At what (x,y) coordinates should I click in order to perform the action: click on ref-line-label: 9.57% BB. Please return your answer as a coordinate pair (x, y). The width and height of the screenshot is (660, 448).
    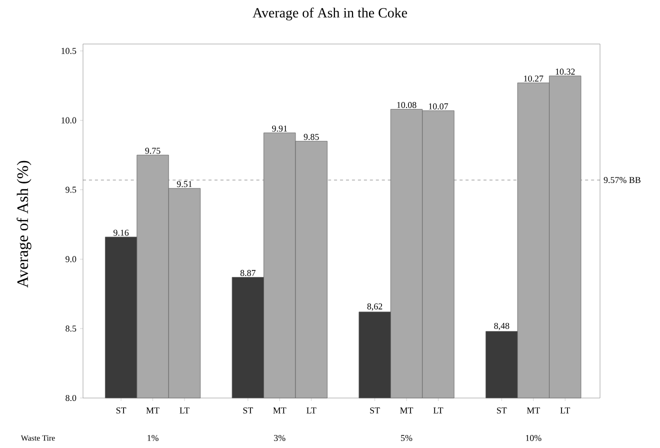
    Looking at the image, I should click on (622, 180).